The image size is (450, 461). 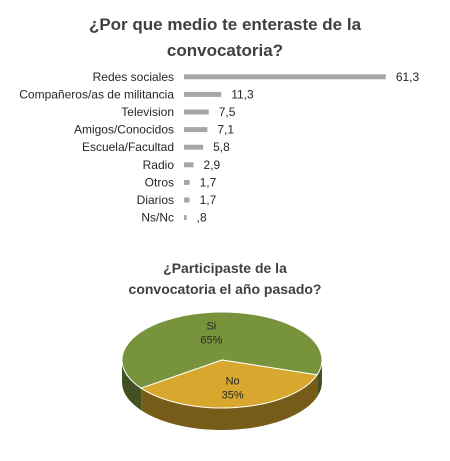 I want to click on bar-value-label: 11,3, so click(x=242, y=94).